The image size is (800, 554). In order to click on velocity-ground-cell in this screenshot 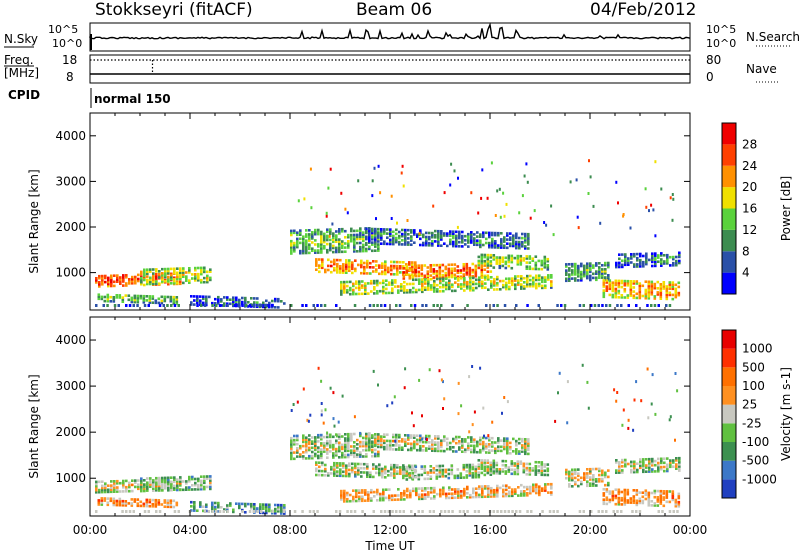, I will do `click(557, 511)`.